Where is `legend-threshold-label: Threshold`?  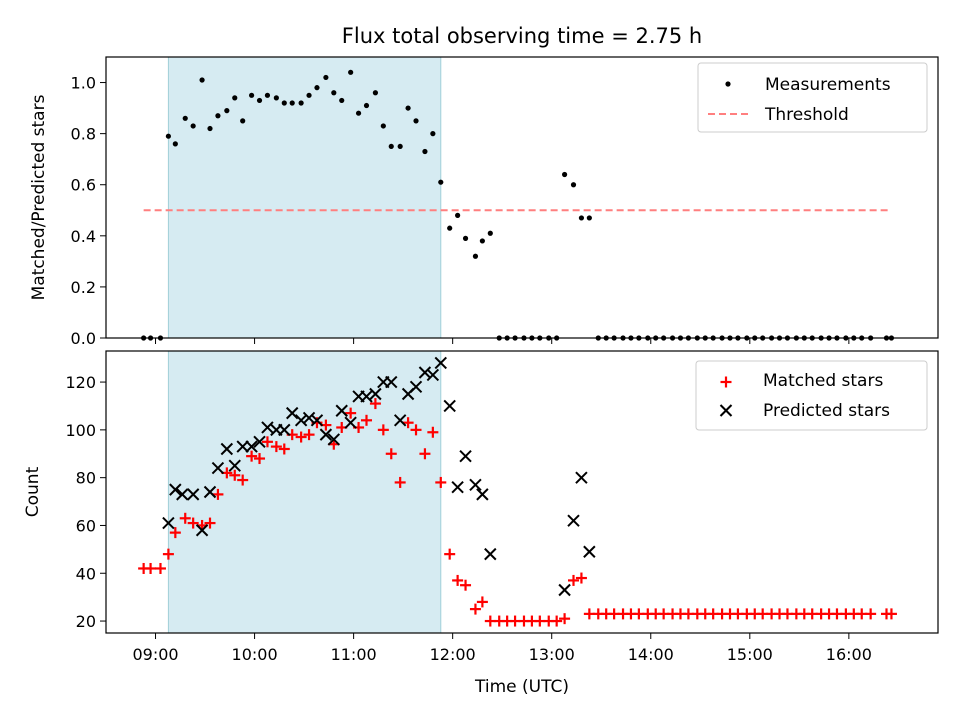
legend-threshold-label: Threshold is located at coordinates (806, 115).